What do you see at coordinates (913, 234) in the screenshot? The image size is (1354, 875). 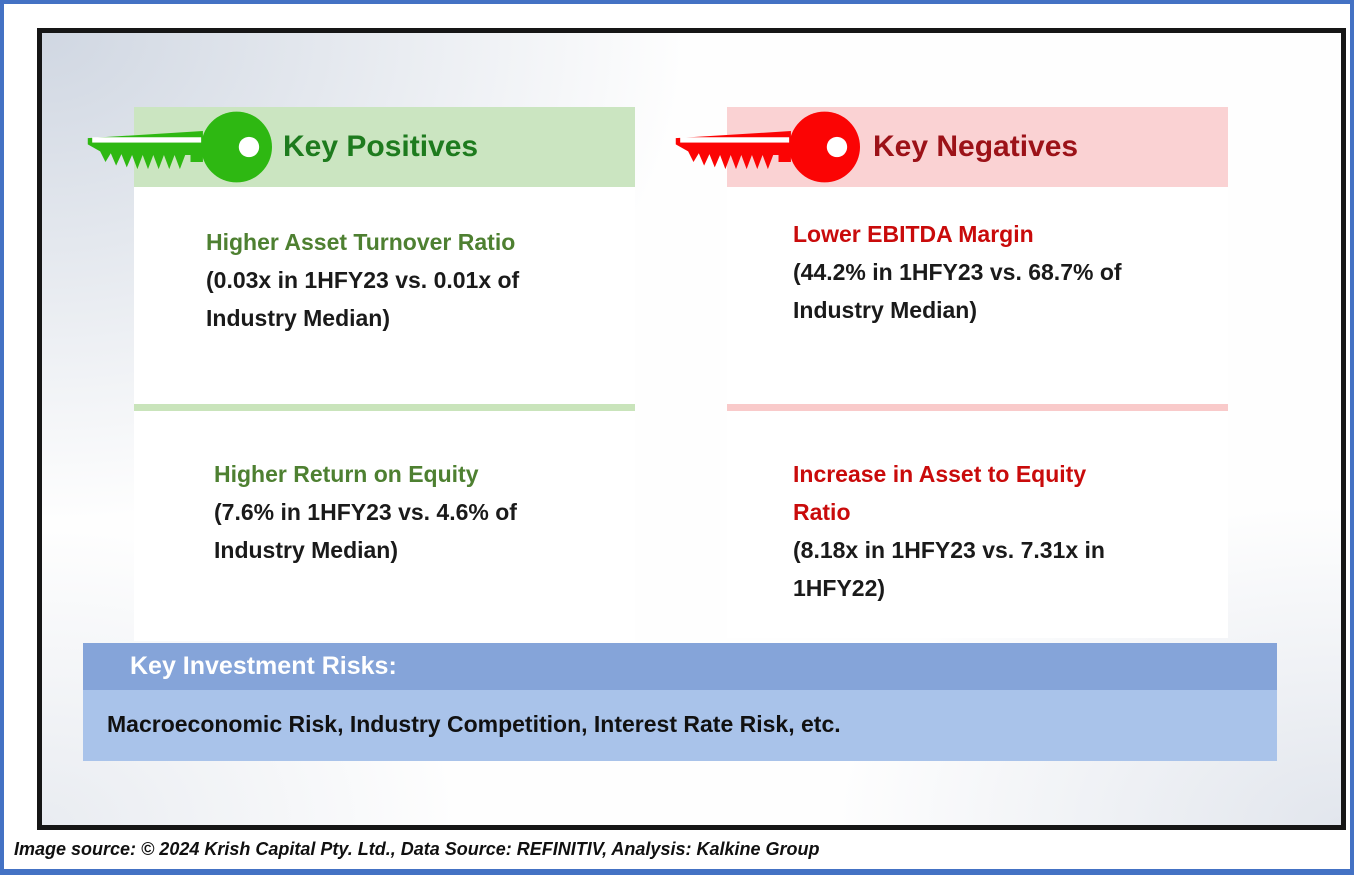 I see `card-title: Lower EBITDA Margin` at bounding box center [913, 234].